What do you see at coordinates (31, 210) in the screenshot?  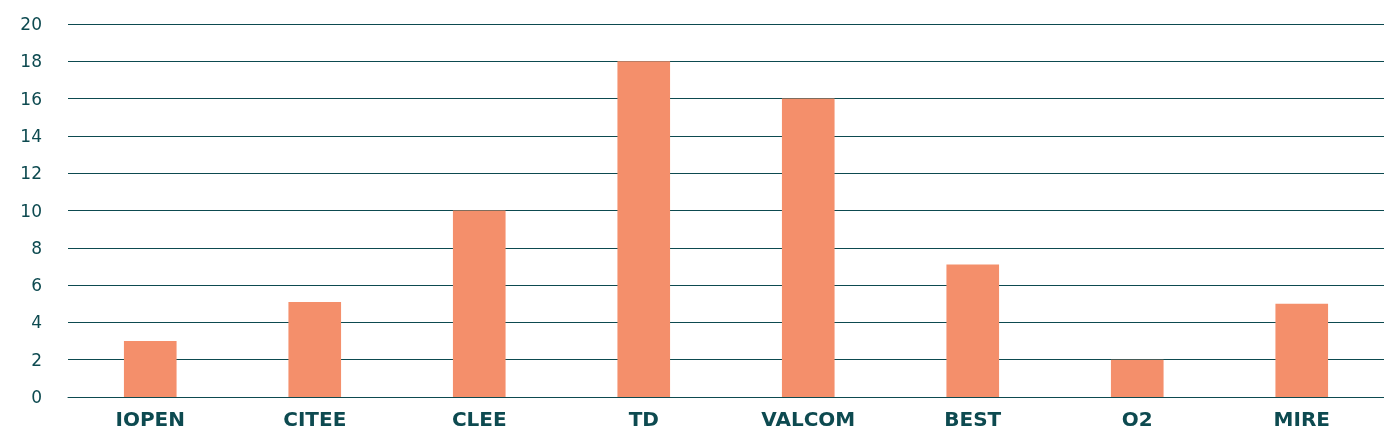 I see `y-tick-label: 10` at bounding box center [31, 210].